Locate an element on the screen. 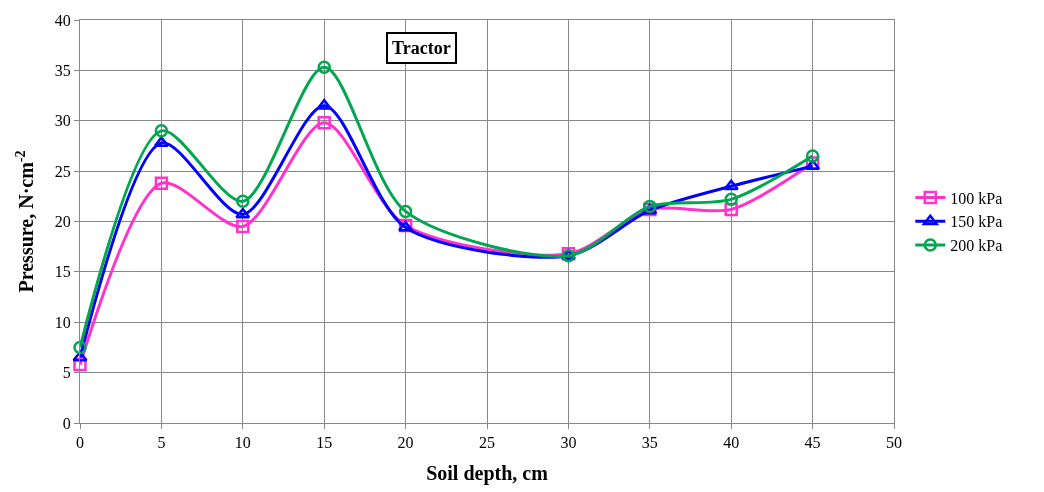  y-tick-label: 20 is located at coordinates (62, 222).